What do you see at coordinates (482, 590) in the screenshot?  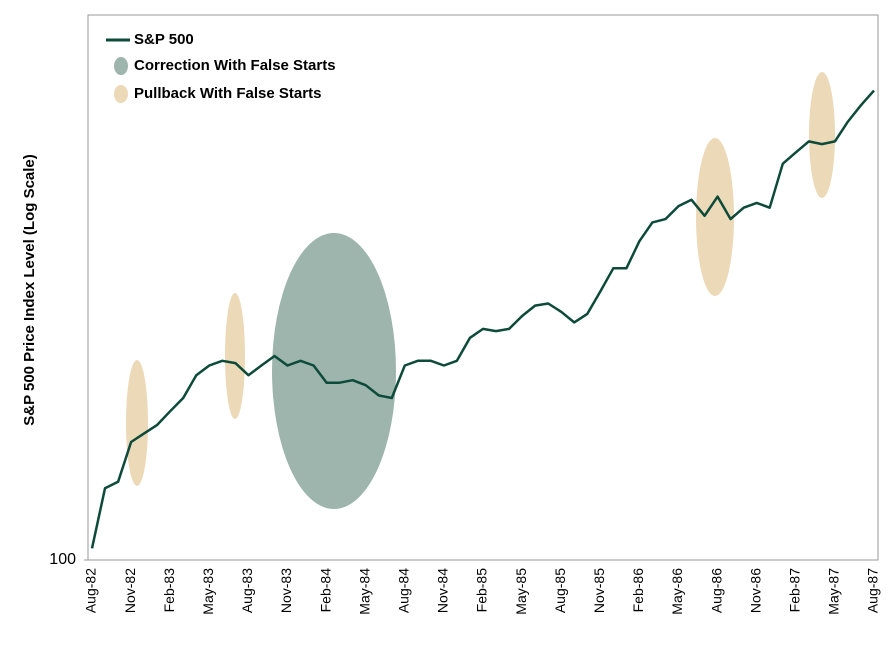 I see `x-tick-label: Feb-85` at bounding box center [482, 590].